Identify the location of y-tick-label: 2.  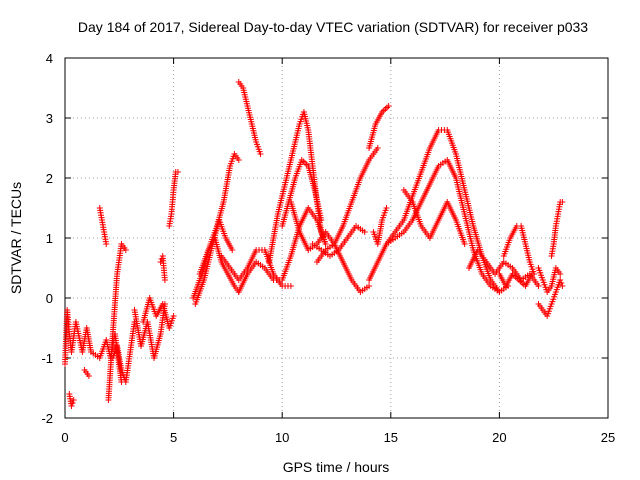
(49, 178).